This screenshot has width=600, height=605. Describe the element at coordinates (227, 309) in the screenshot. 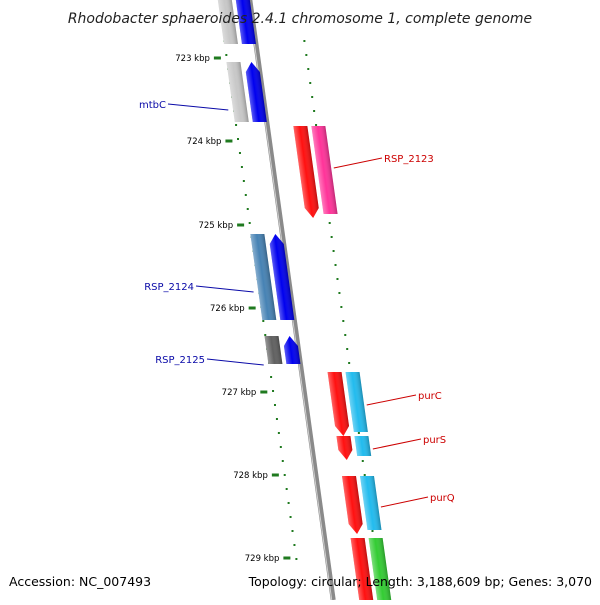

I see `kbp-tick-label: 726 kbp` at that location.